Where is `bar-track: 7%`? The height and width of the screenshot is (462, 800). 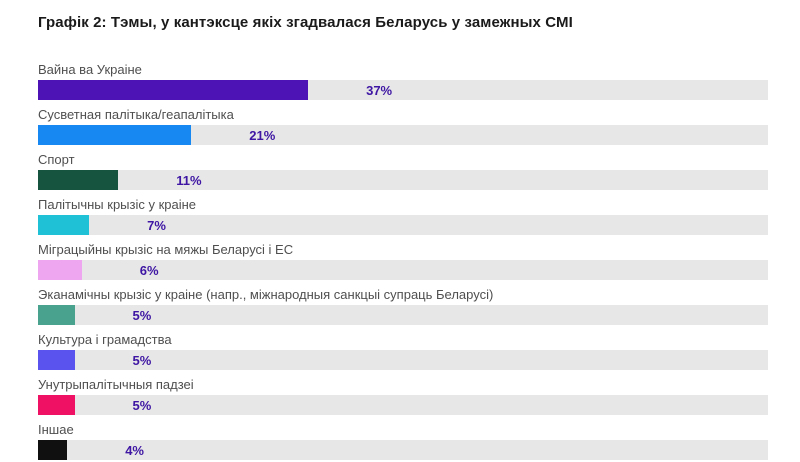 bar-track: 7% is located at coordinates (403, 225).